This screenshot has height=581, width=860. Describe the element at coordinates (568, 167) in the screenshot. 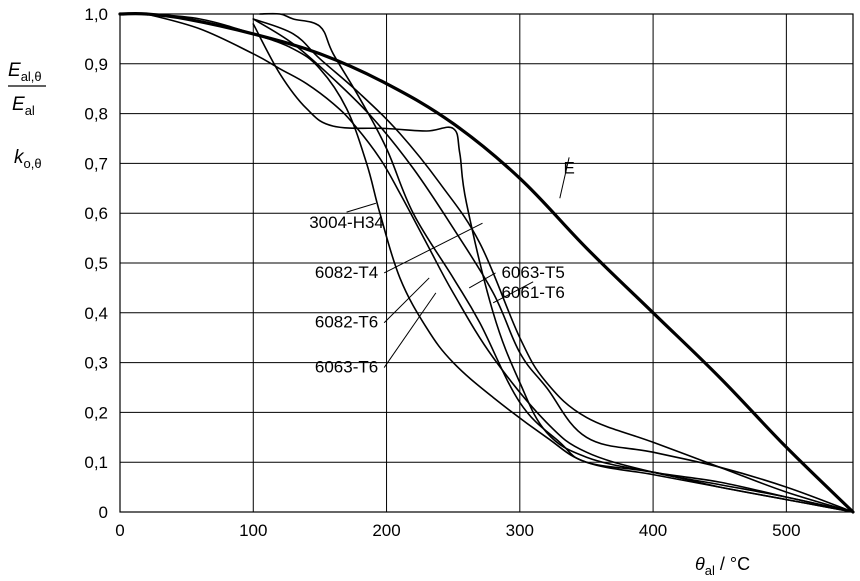

I see `annotation-e: E` at that location.